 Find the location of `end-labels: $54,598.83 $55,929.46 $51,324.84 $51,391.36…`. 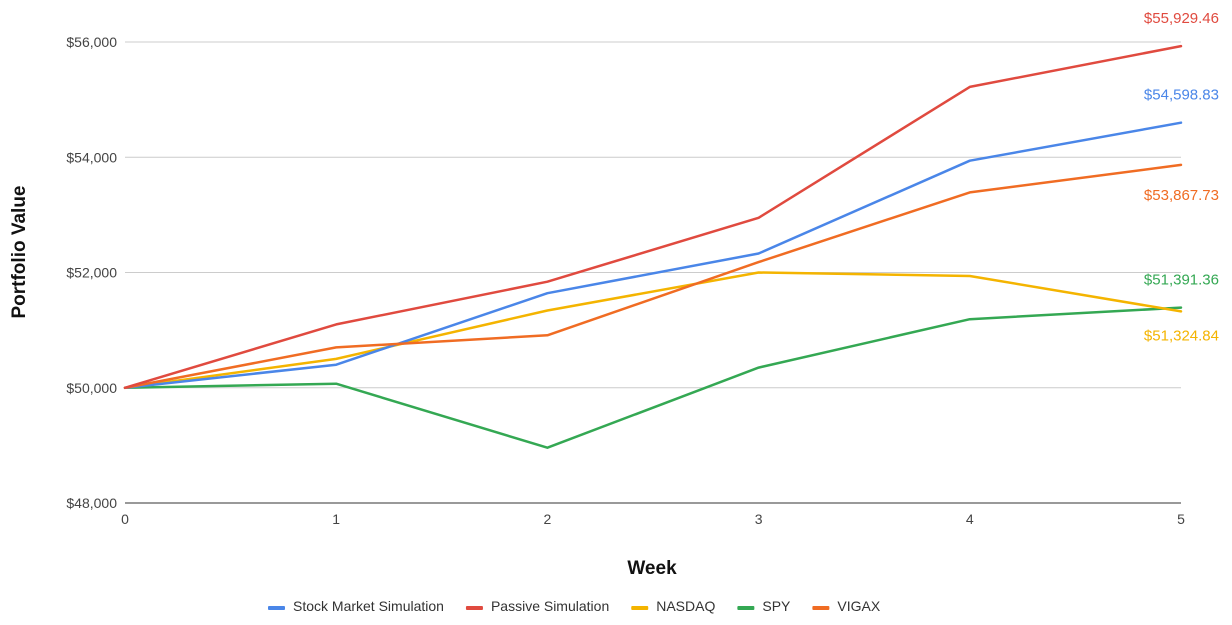

end-labels: $54,598.83 $55,929.46 $51,324.84 $51,391.36… is located at coordinates (1181, 177).